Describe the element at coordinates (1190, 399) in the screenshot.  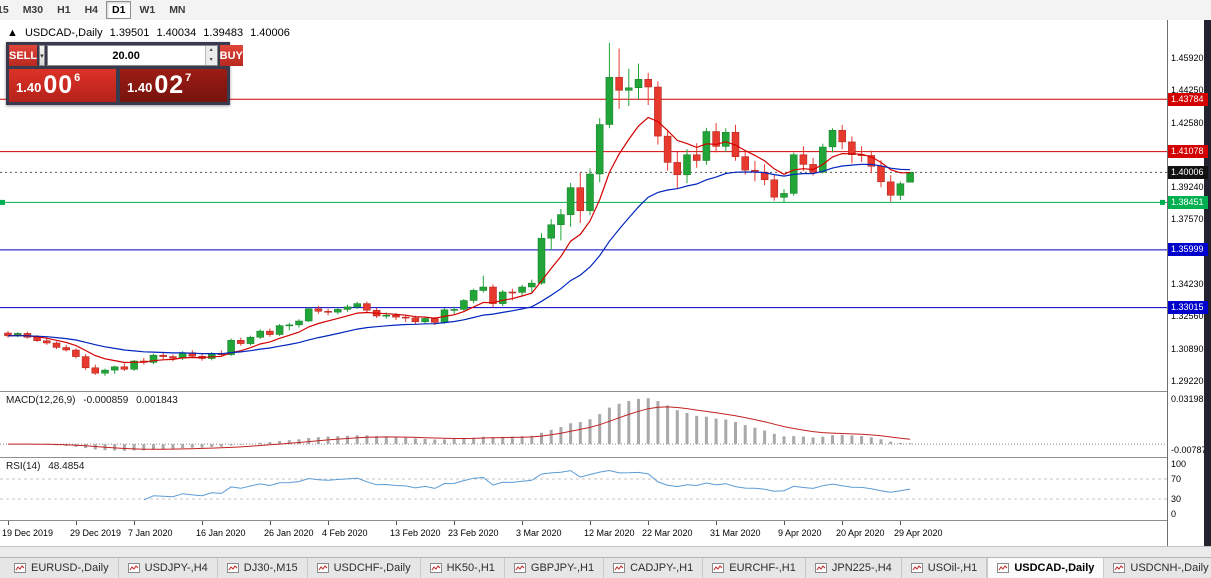
I see `macd-axis-max: 0.031987` at that location.